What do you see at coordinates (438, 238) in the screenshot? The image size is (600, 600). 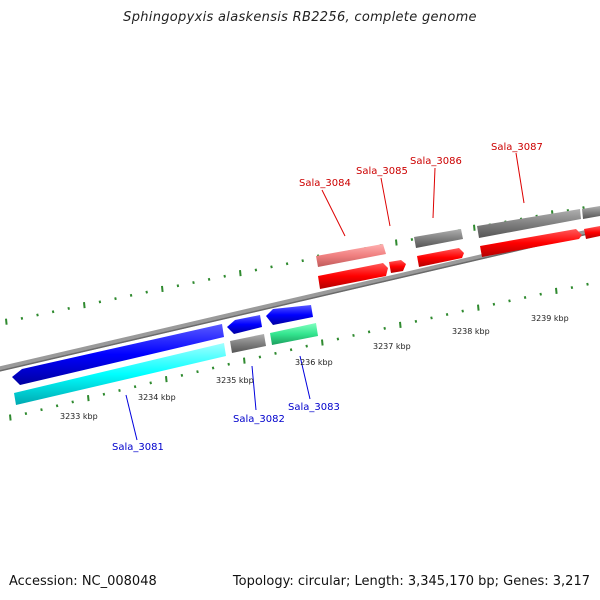 I see `feature-sala-3086-gene` at bounding box center [438, 238].